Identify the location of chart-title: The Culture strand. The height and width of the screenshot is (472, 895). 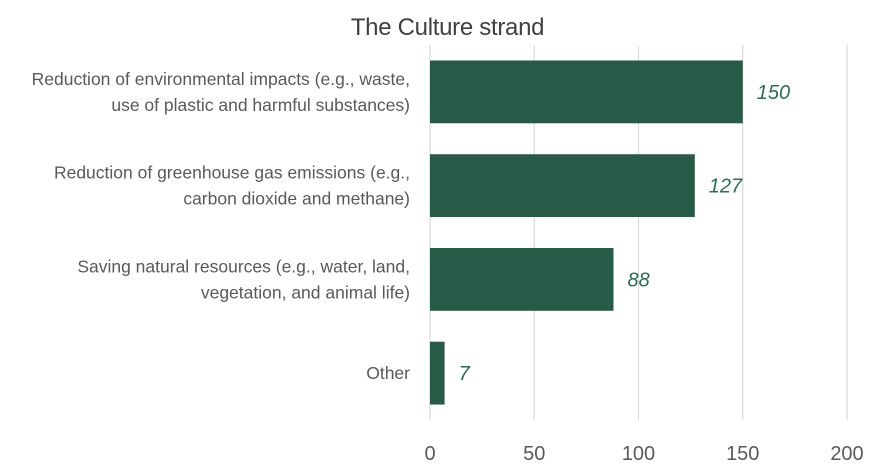
(447, 27).